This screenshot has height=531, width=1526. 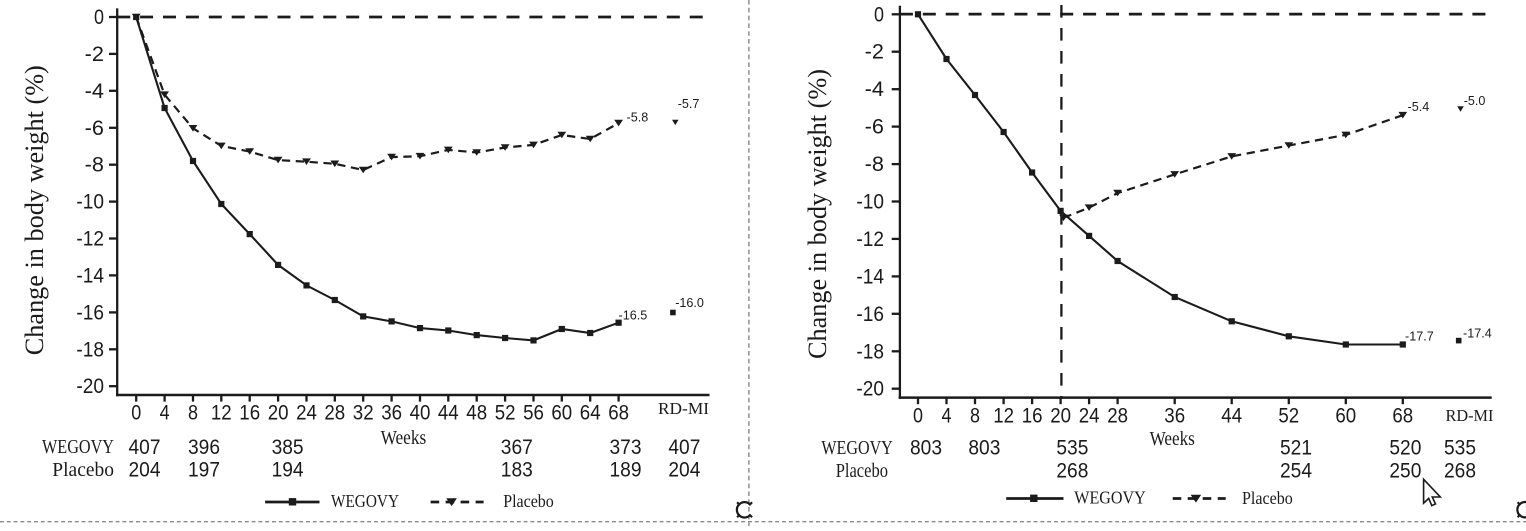 What do you see at coordinates (633, 315) in the screenshot?
I see `svg-text: -16.5` at bounding box center [633, 315].